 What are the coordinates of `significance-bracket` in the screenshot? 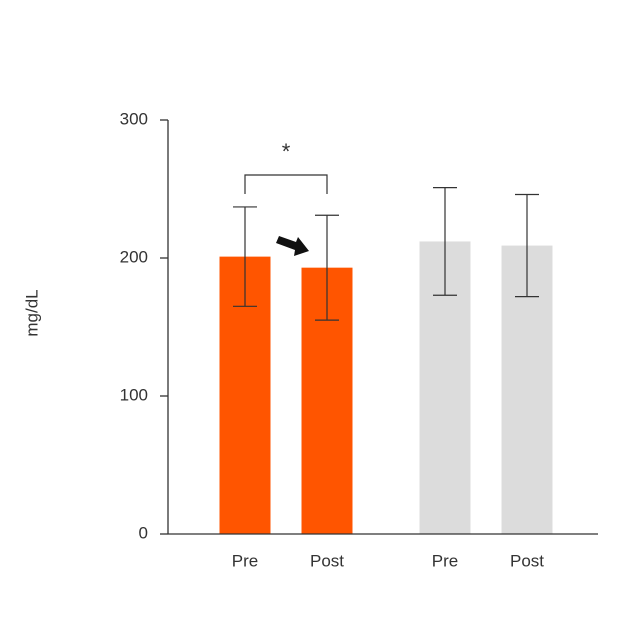 It's located at (286, 184).